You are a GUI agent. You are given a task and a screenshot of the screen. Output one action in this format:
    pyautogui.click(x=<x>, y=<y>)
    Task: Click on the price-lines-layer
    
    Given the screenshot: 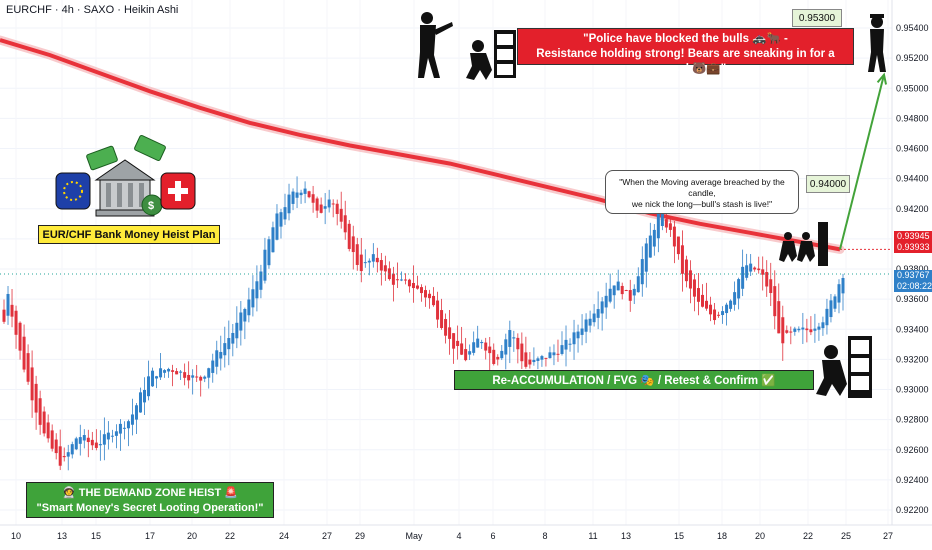 What is the action you would take?
    pyautogui.click(x=446, y=261)
    